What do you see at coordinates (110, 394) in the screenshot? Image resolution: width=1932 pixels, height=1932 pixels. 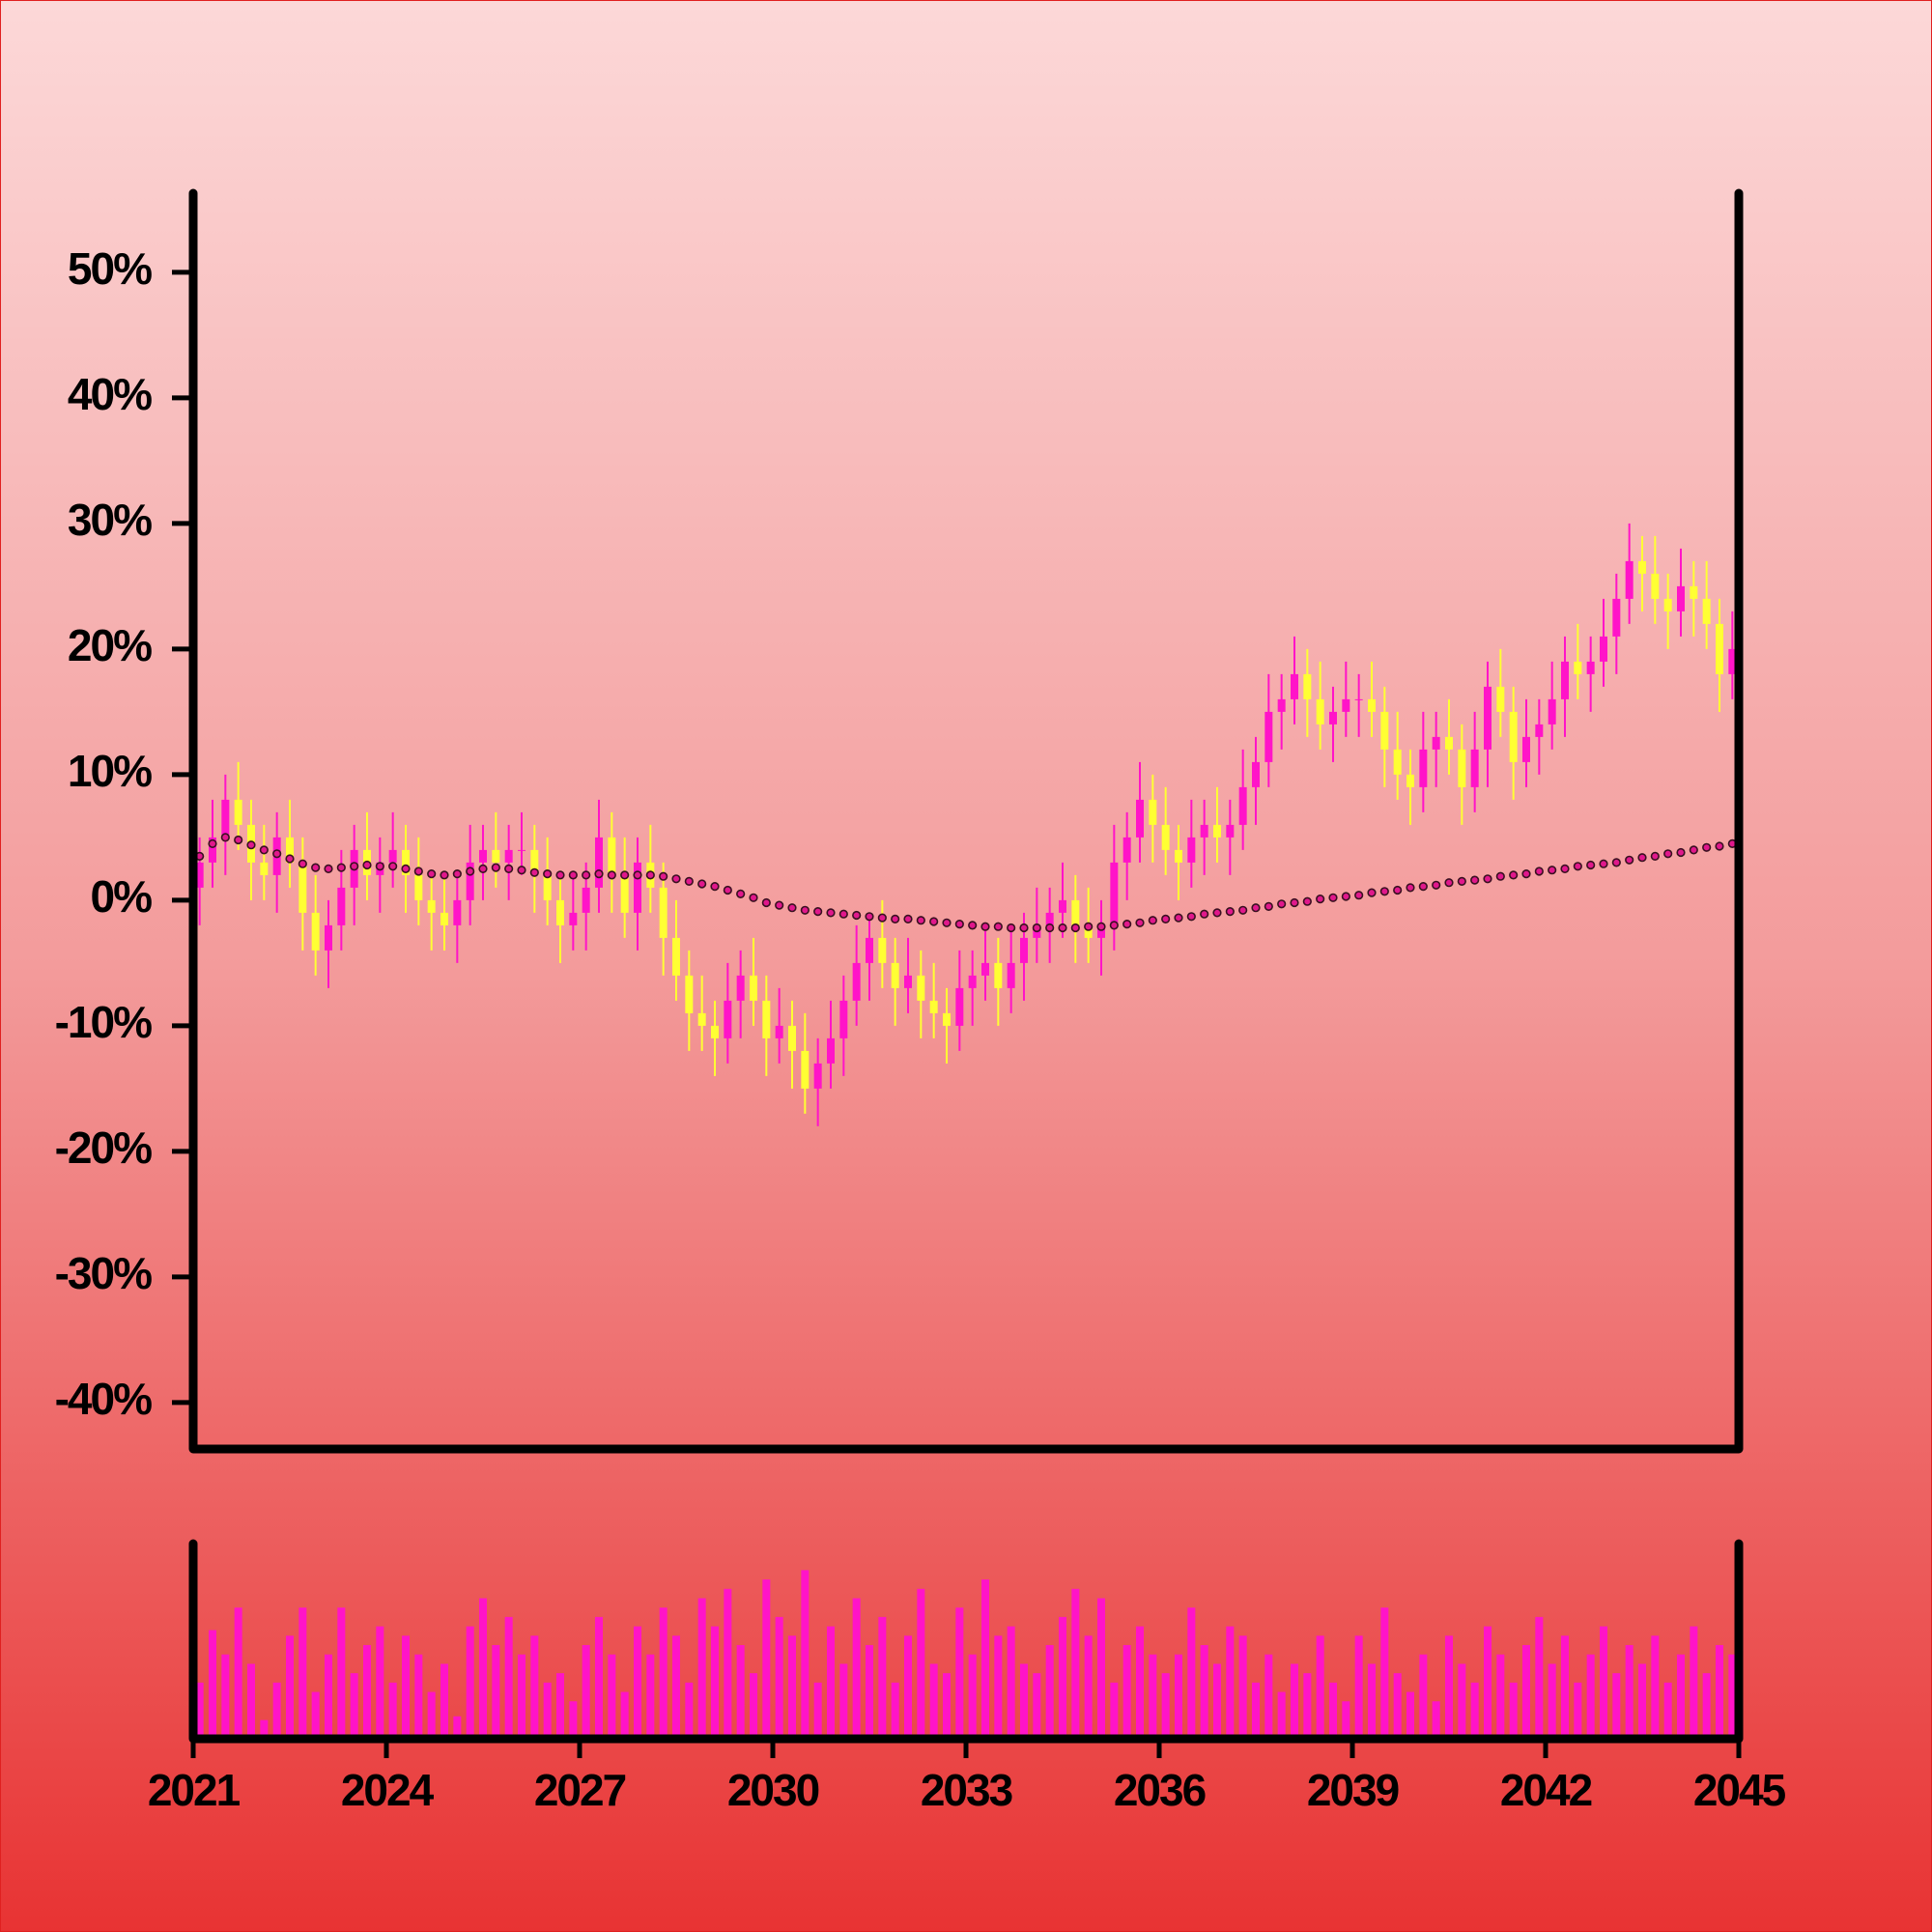 I see `y-tick-label: 40%` at bounding box center [110, 394].